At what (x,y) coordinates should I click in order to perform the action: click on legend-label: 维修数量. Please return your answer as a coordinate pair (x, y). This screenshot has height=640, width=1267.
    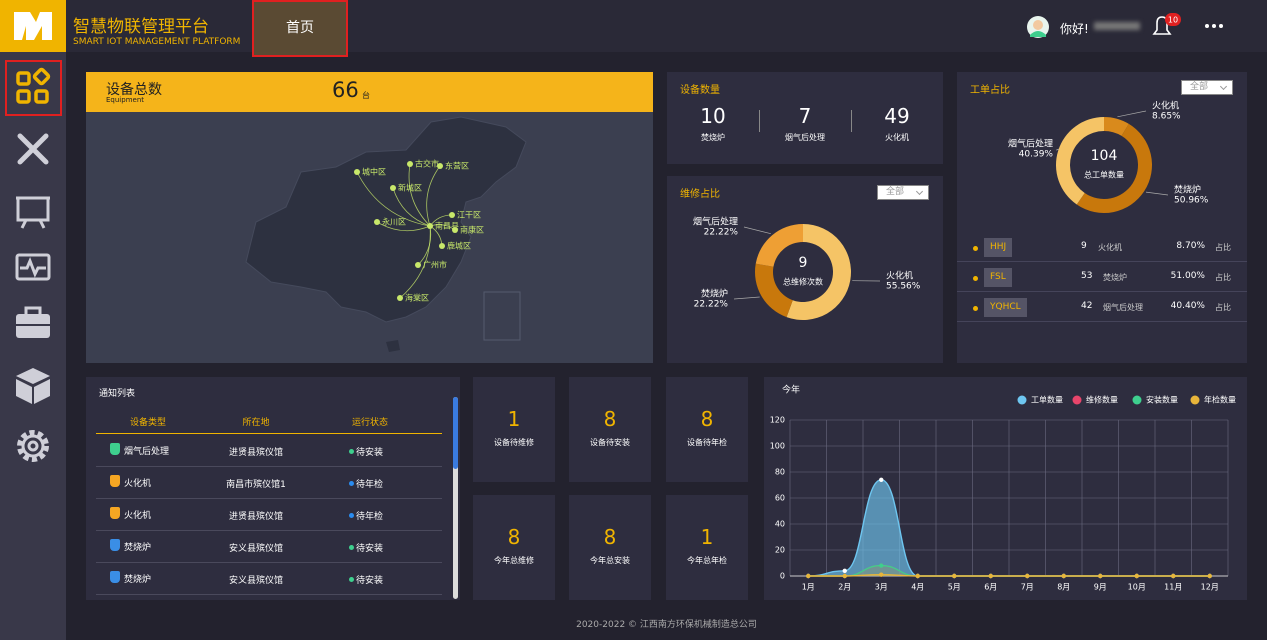
    Looking at the image, I should click on (1102, 400).